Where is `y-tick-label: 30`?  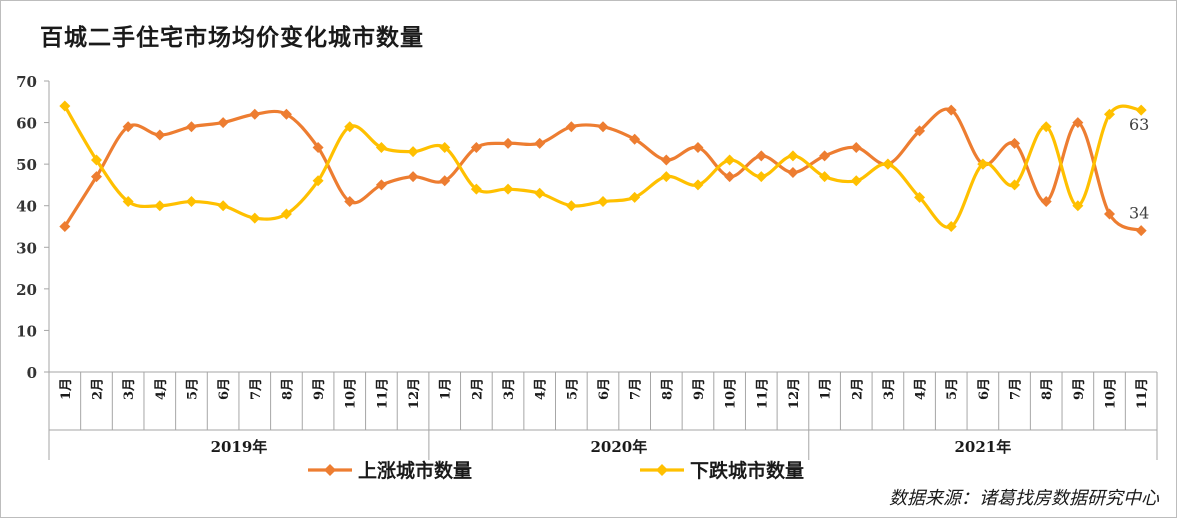 y-tick-label: 30 is located at coordinates (26, 248).